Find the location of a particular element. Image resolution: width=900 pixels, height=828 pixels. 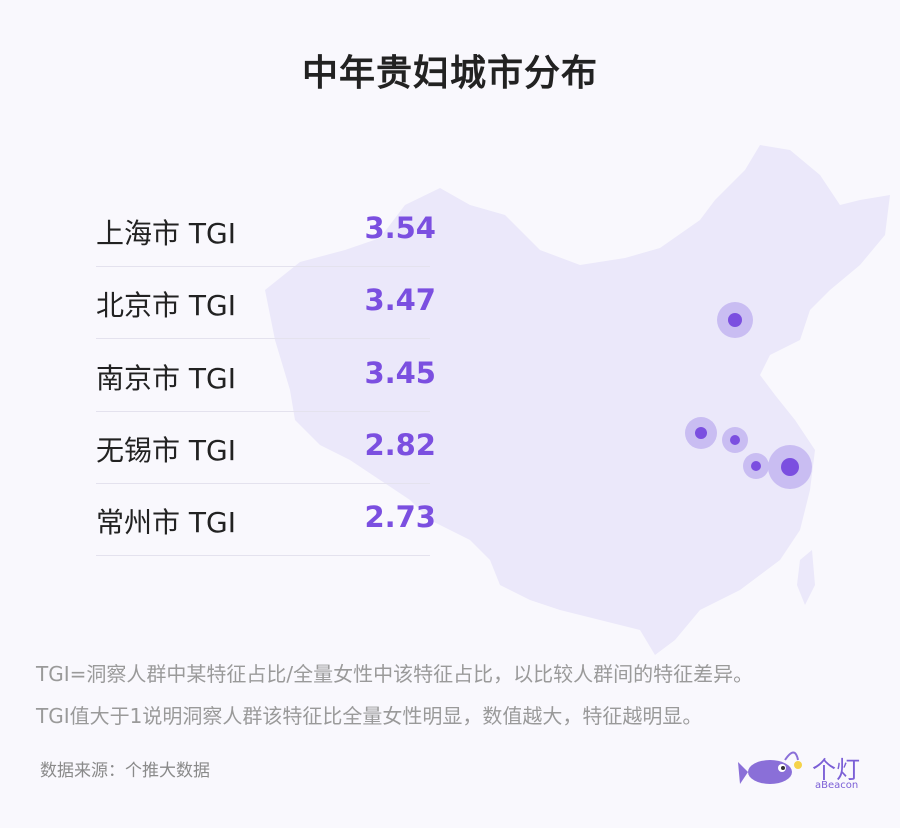

city-label: 上海市 TGI is located at coordinates (166, 233).